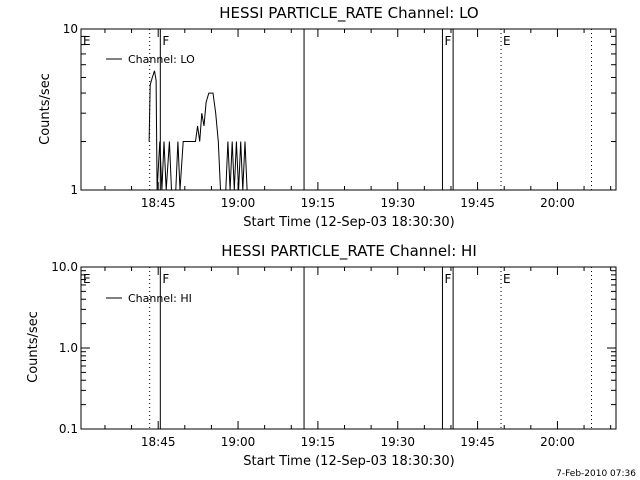  I want to click on series-line, so click(198, 130).